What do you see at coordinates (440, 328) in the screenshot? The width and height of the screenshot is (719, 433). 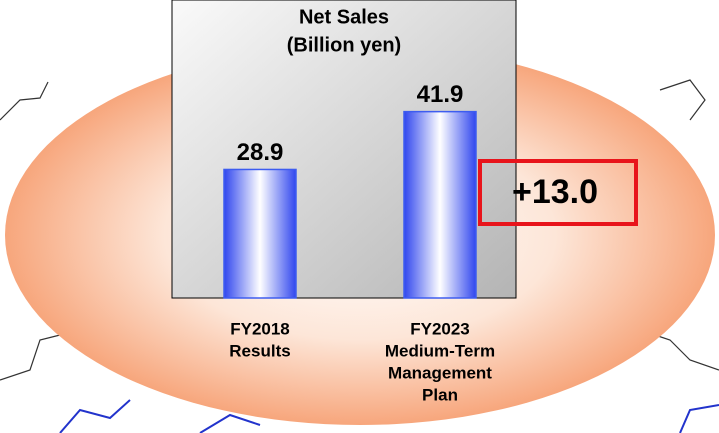 I see `x-tick-label: FY2023` at bounding box center [440, 328].